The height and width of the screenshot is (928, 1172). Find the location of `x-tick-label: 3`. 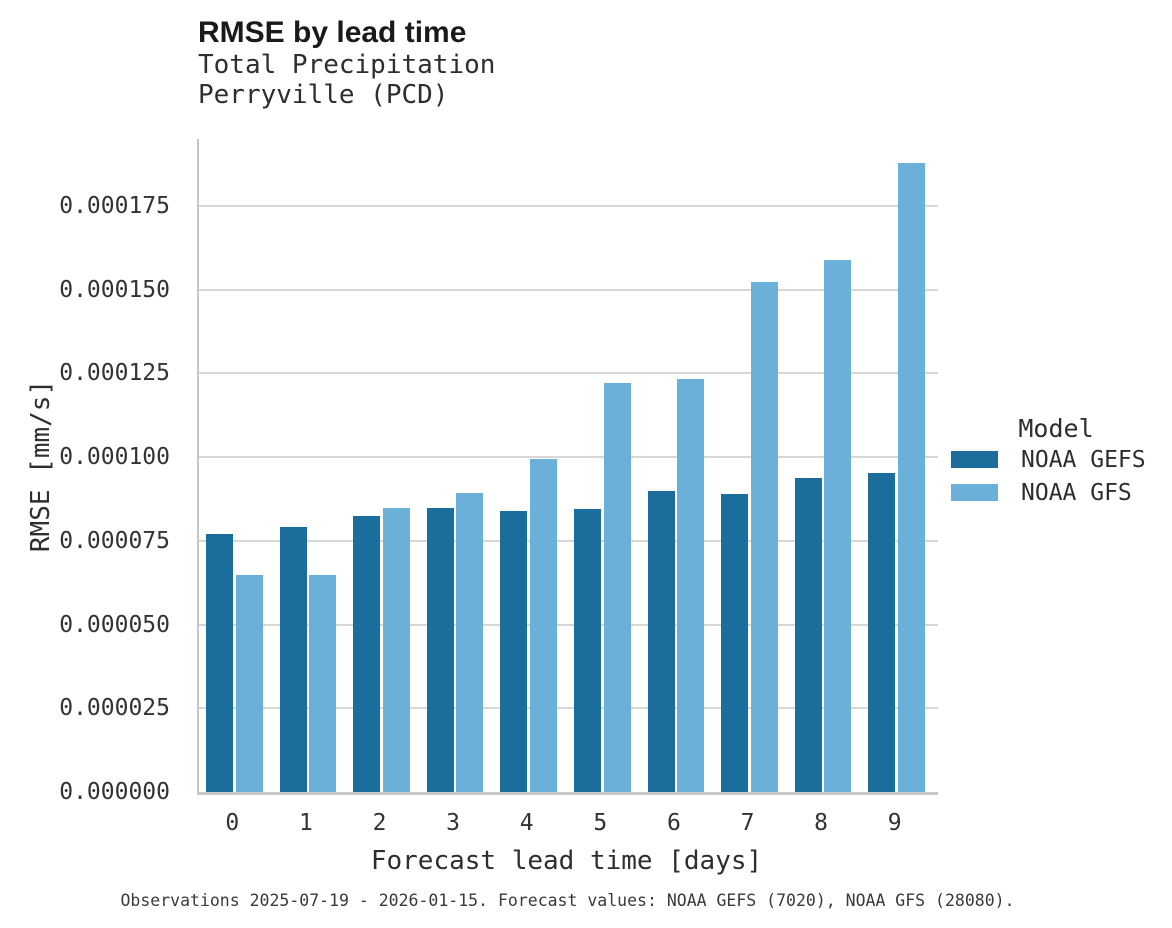

x-tick-label: 3 is located at coordinates (453, 823).